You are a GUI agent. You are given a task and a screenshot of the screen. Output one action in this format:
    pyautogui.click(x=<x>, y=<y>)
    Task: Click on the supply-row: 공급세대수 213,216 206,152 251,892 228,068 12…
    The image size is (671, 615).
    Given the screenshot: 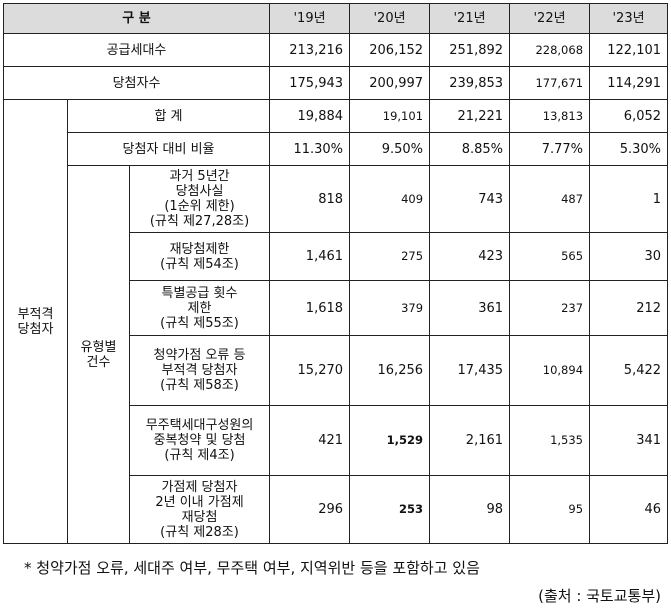 What is the action you would take?
    pyautogui.click(x=335, y=50)
    